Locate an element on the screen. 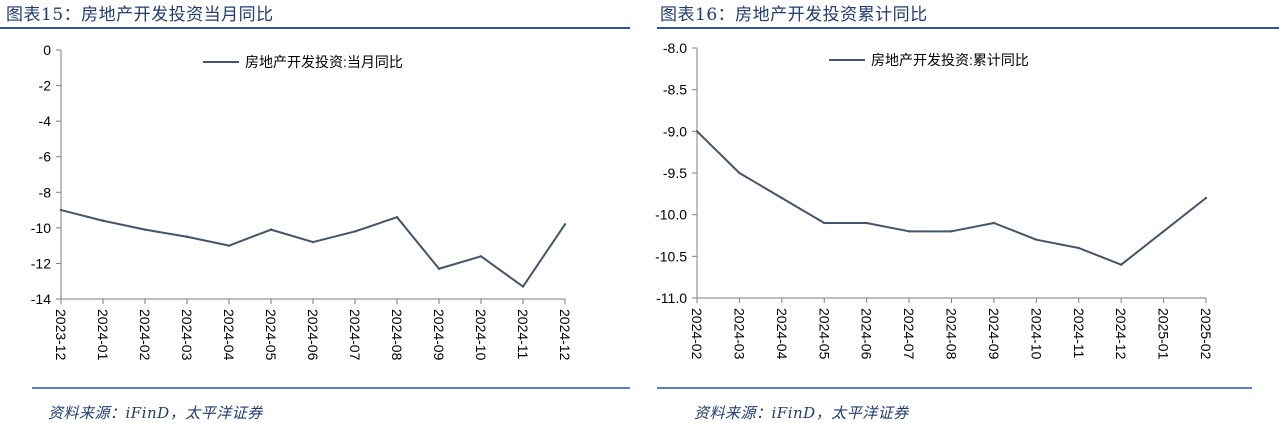 The width and height of the screenshot is (1279, 423). right-source-note: 资料来源：iFinD，太平洋证券 is located at coordinates (801, 413).